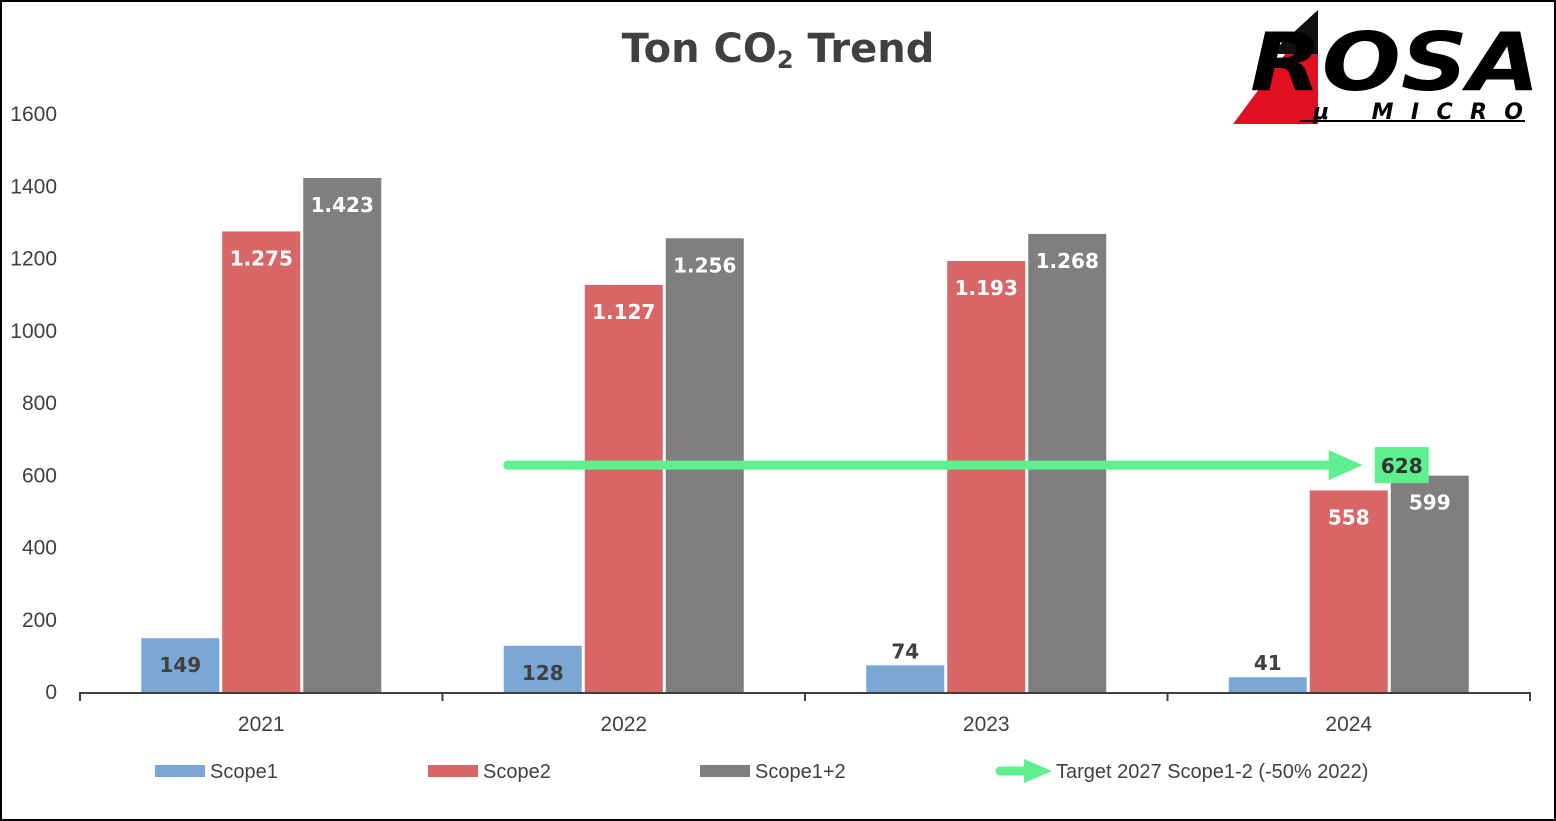 Image resolution: width=1556 pixels, height=821 pixels. Describe the element at coordinates (1067, 261) in the screenshot. I see `data-label: 1.268` at that location.